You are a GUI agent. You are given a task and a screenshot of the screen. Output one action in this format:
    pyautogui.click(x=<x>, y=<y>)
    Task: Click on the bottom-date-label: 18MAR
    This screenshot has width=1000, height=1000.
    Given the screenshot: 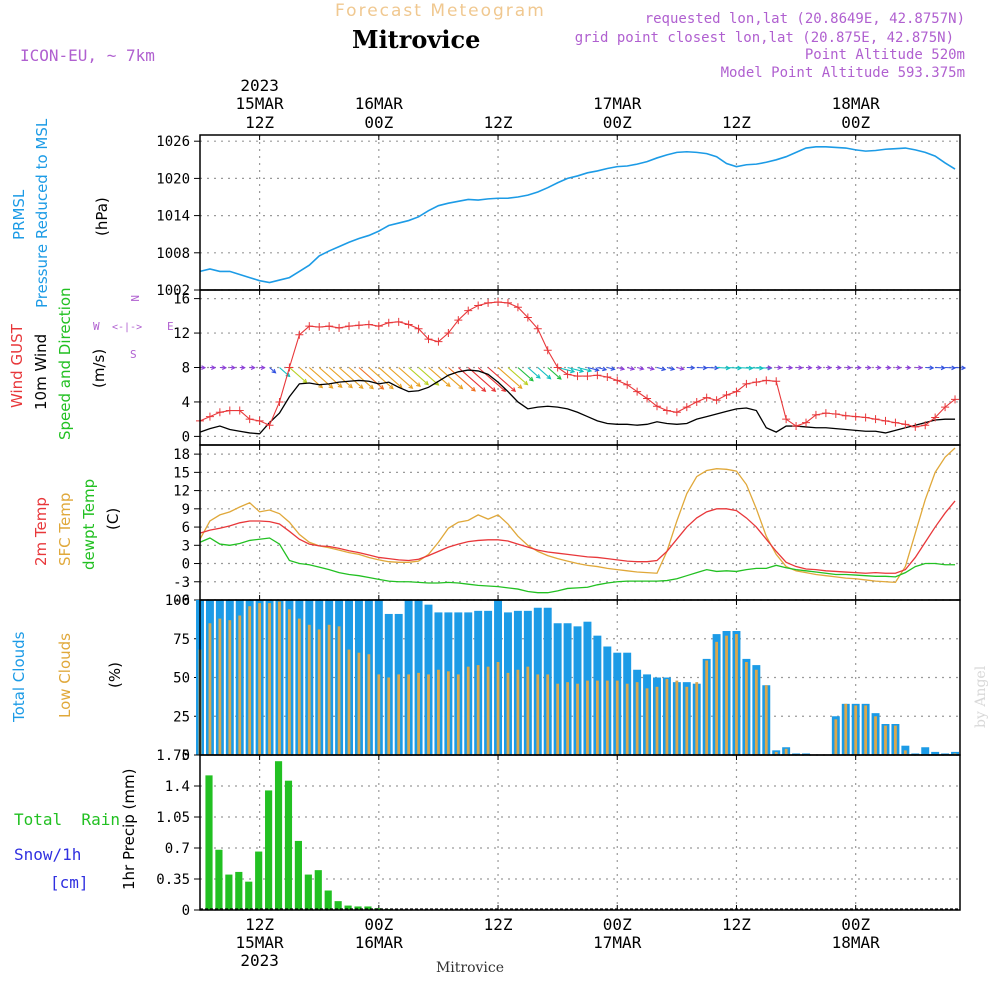 What is the action you would take?
    pyautogui.click(x=856, y=942)
    